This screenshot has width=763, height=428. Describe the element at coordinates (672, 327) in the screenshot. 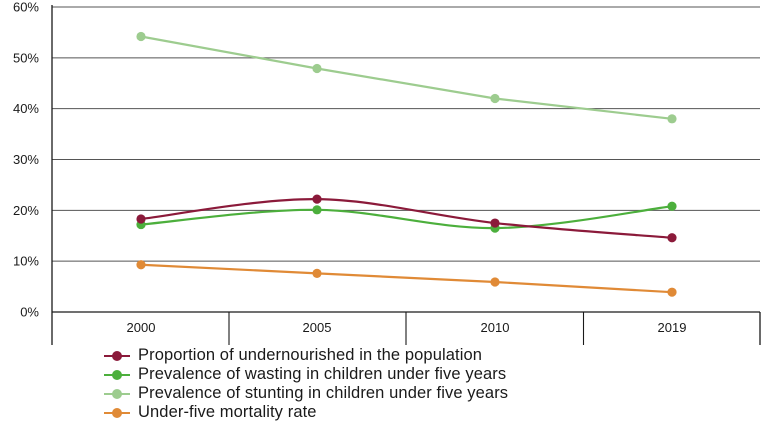

I see `x-tick-label: 2019` at that location.